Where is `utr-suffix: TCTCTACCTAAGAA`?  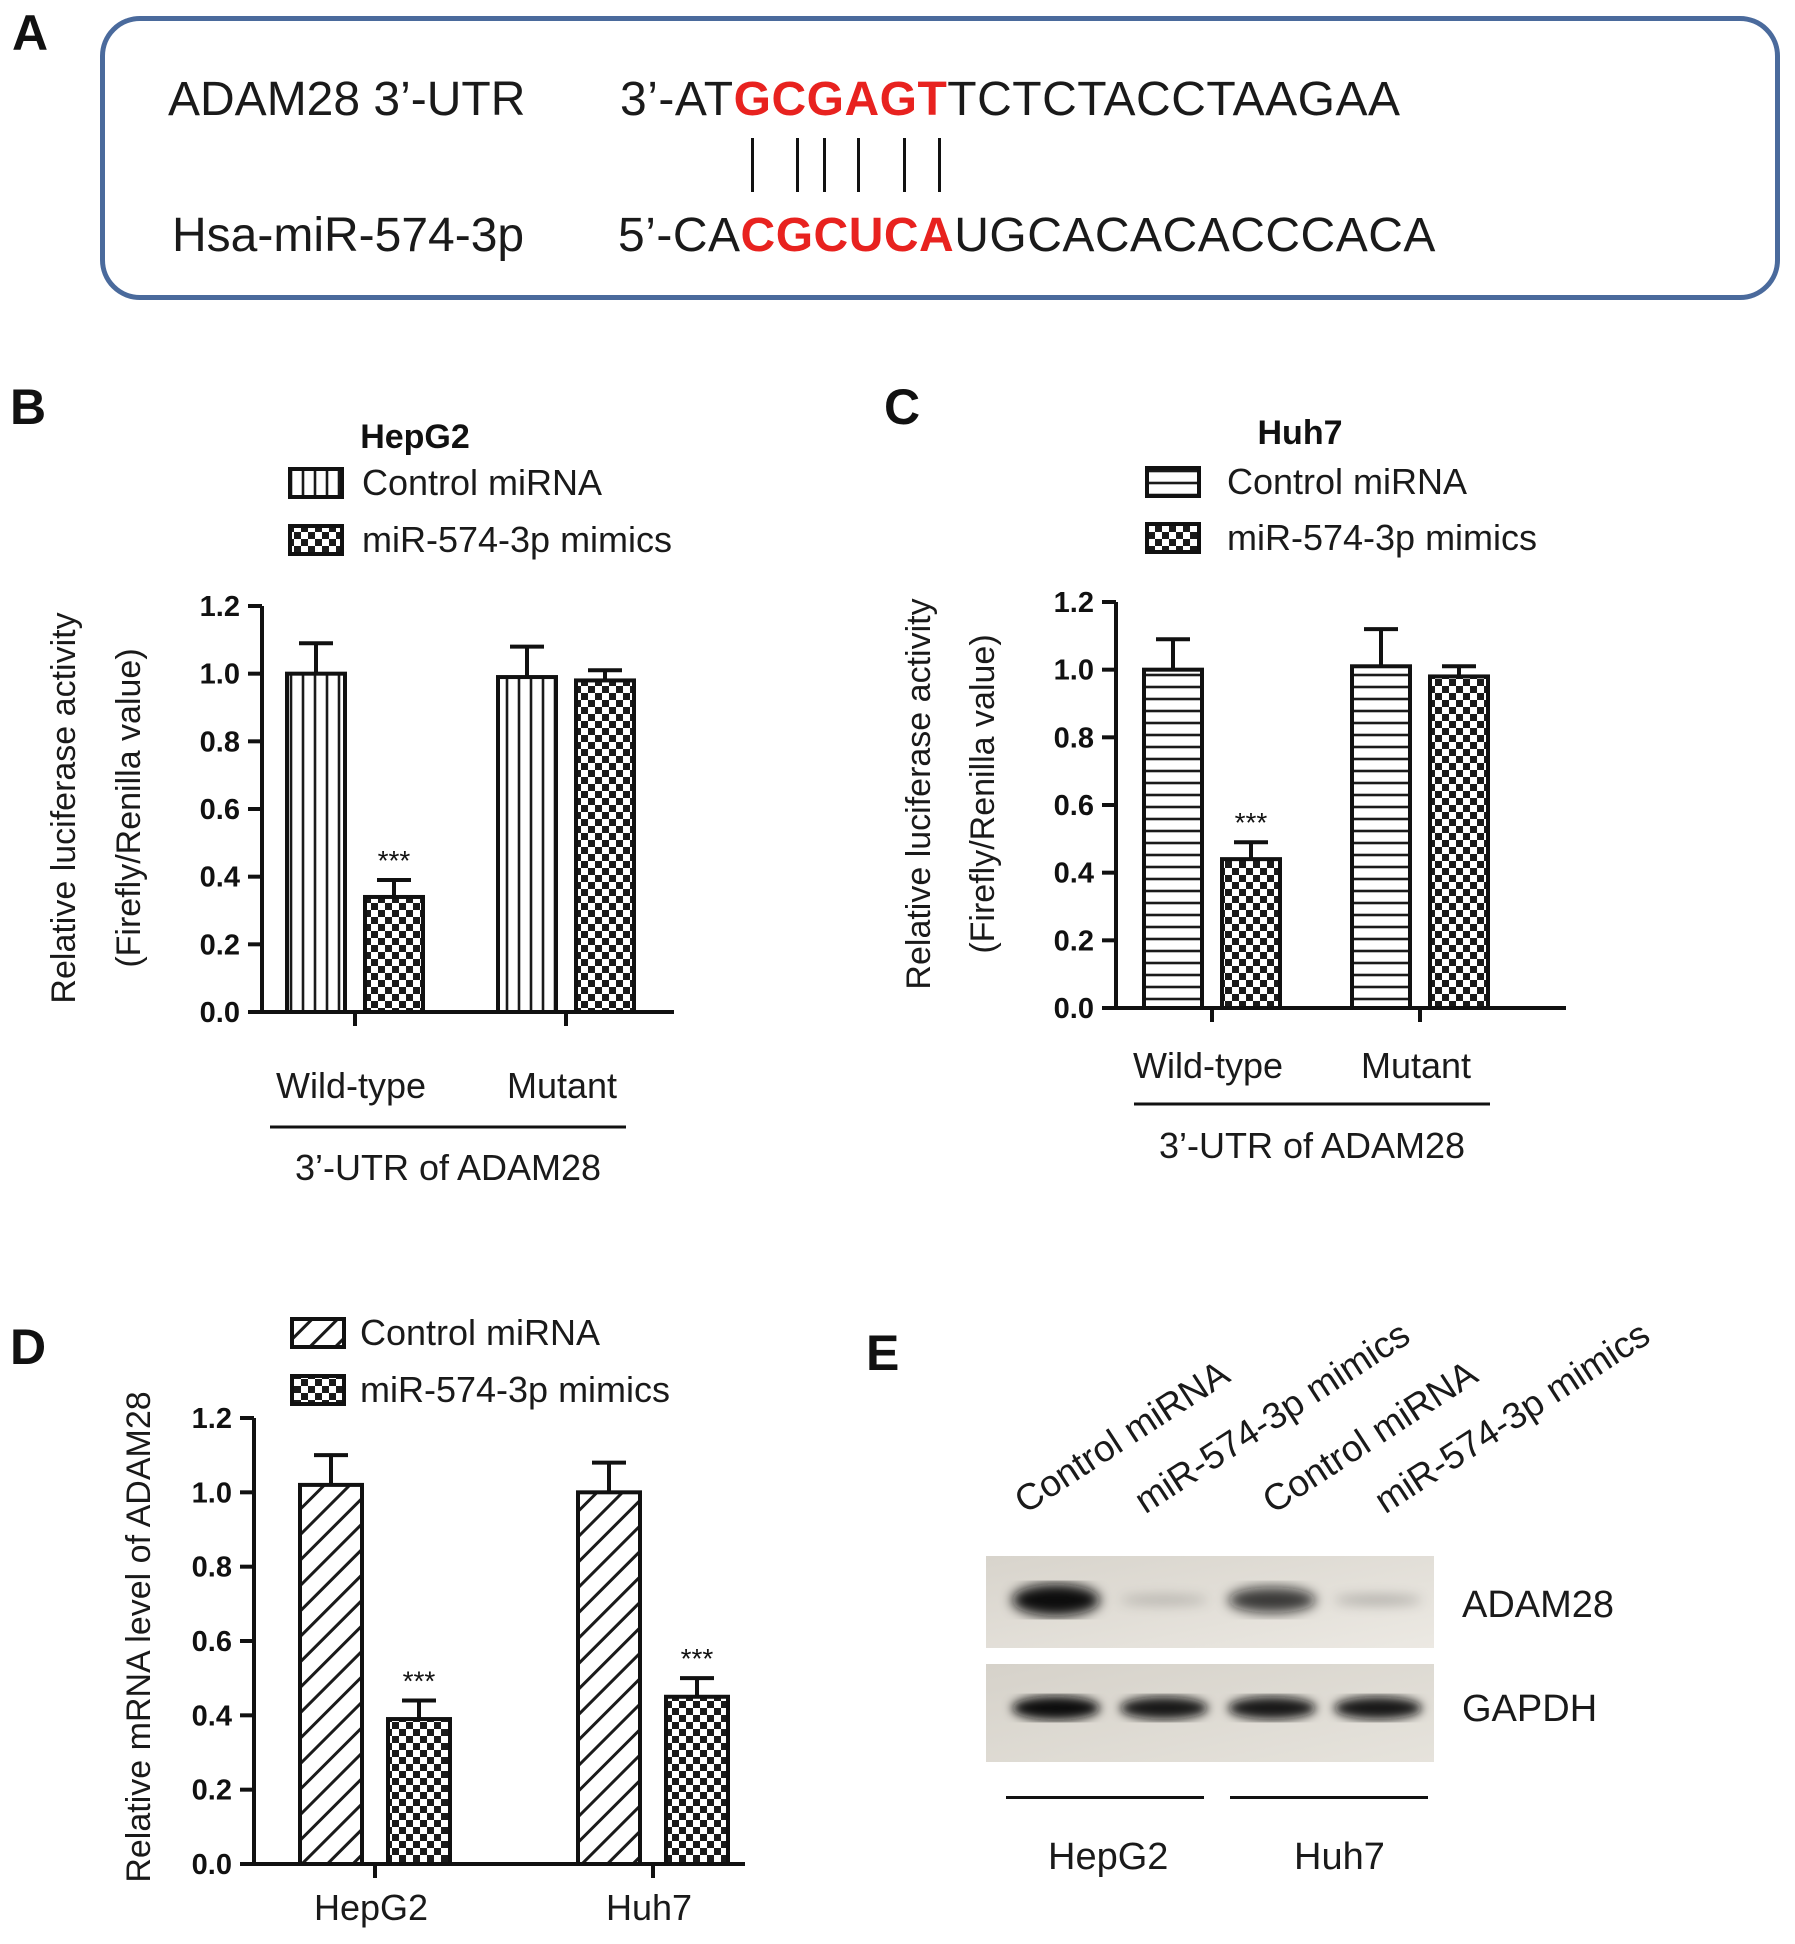 utr-suffix: TCTCTACCTAAGAA is located at coordinates (1174, 99).